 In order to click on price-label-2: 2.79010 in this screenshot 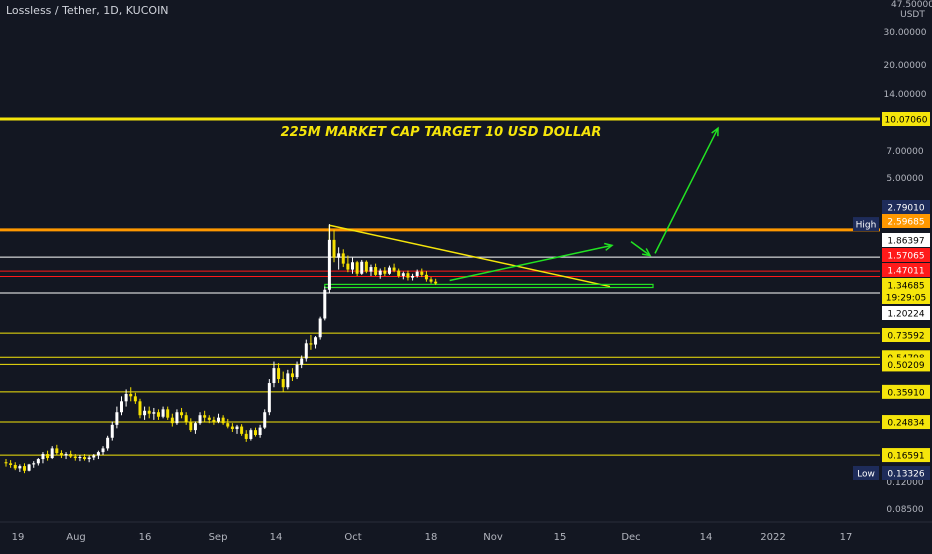, I will do `click(906, 207)`.